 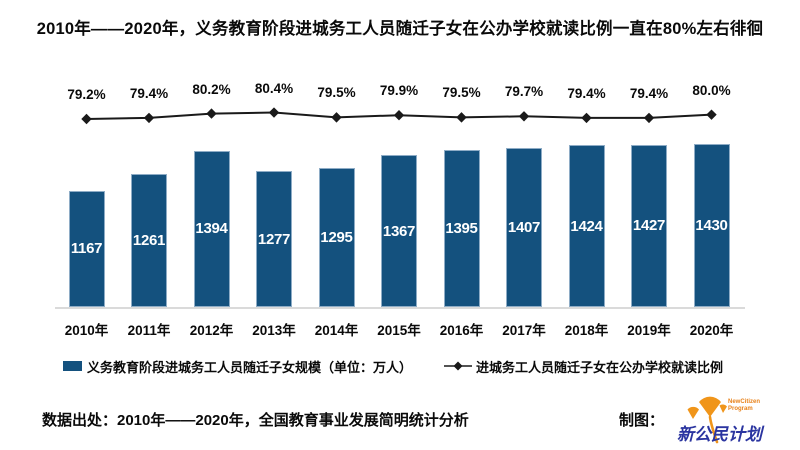 I want to click on bar-2010年: 1167, so click(x=86, y=248).